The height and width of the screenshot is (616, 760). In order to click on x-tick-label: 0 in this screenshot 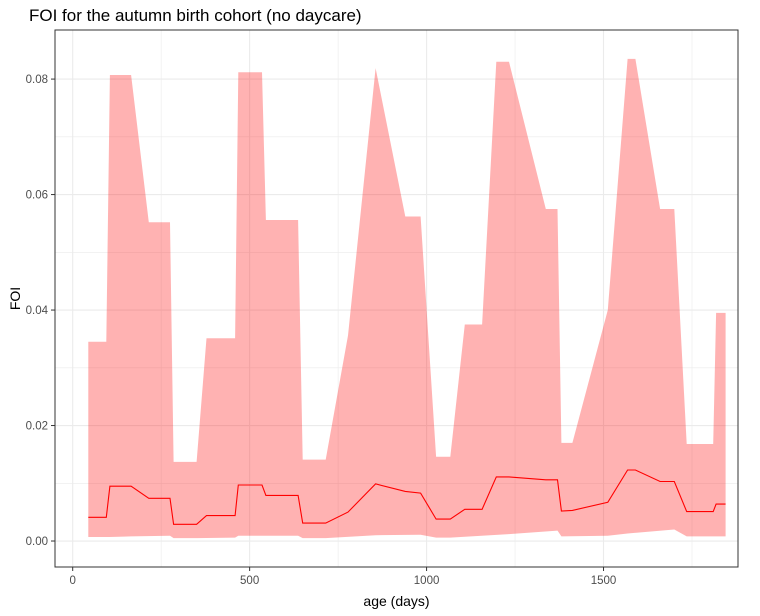, I will do `click(72, 581)`.